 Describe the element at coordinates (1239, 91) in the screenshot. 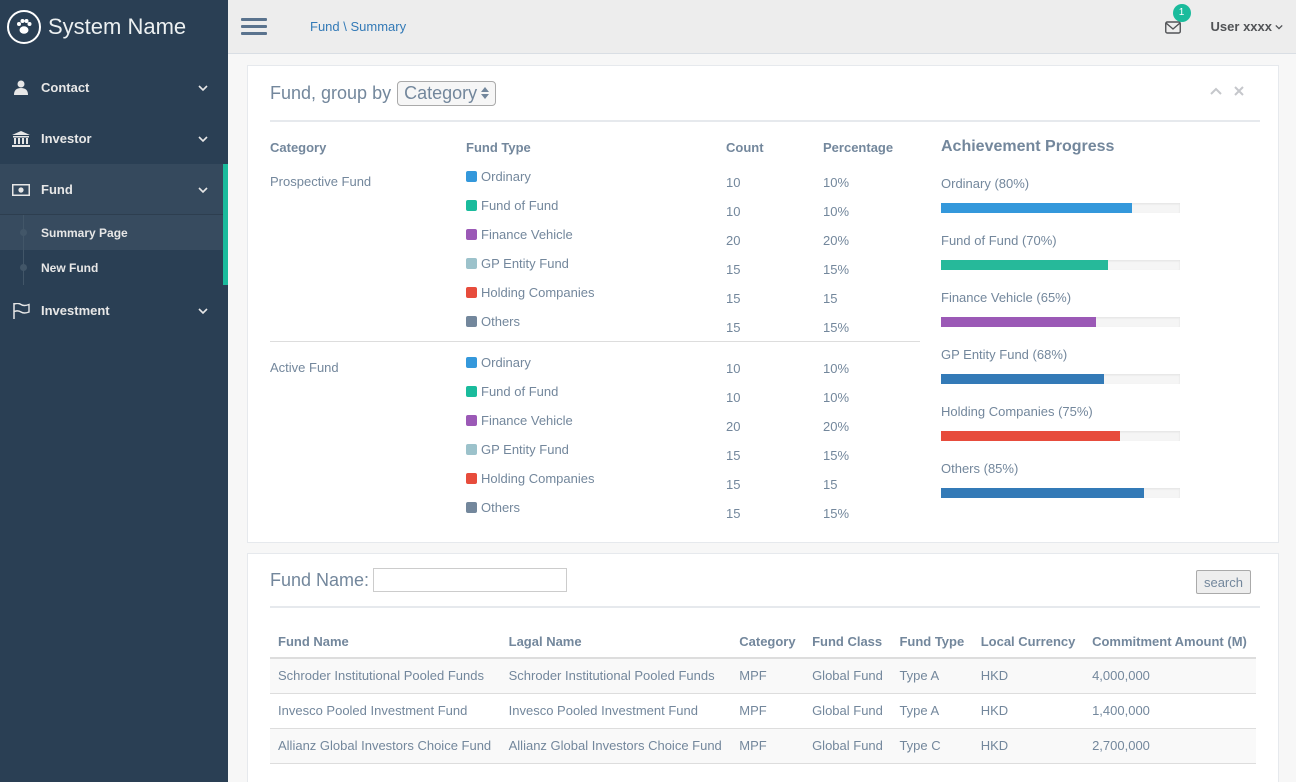

I see `close-icon` at that location.